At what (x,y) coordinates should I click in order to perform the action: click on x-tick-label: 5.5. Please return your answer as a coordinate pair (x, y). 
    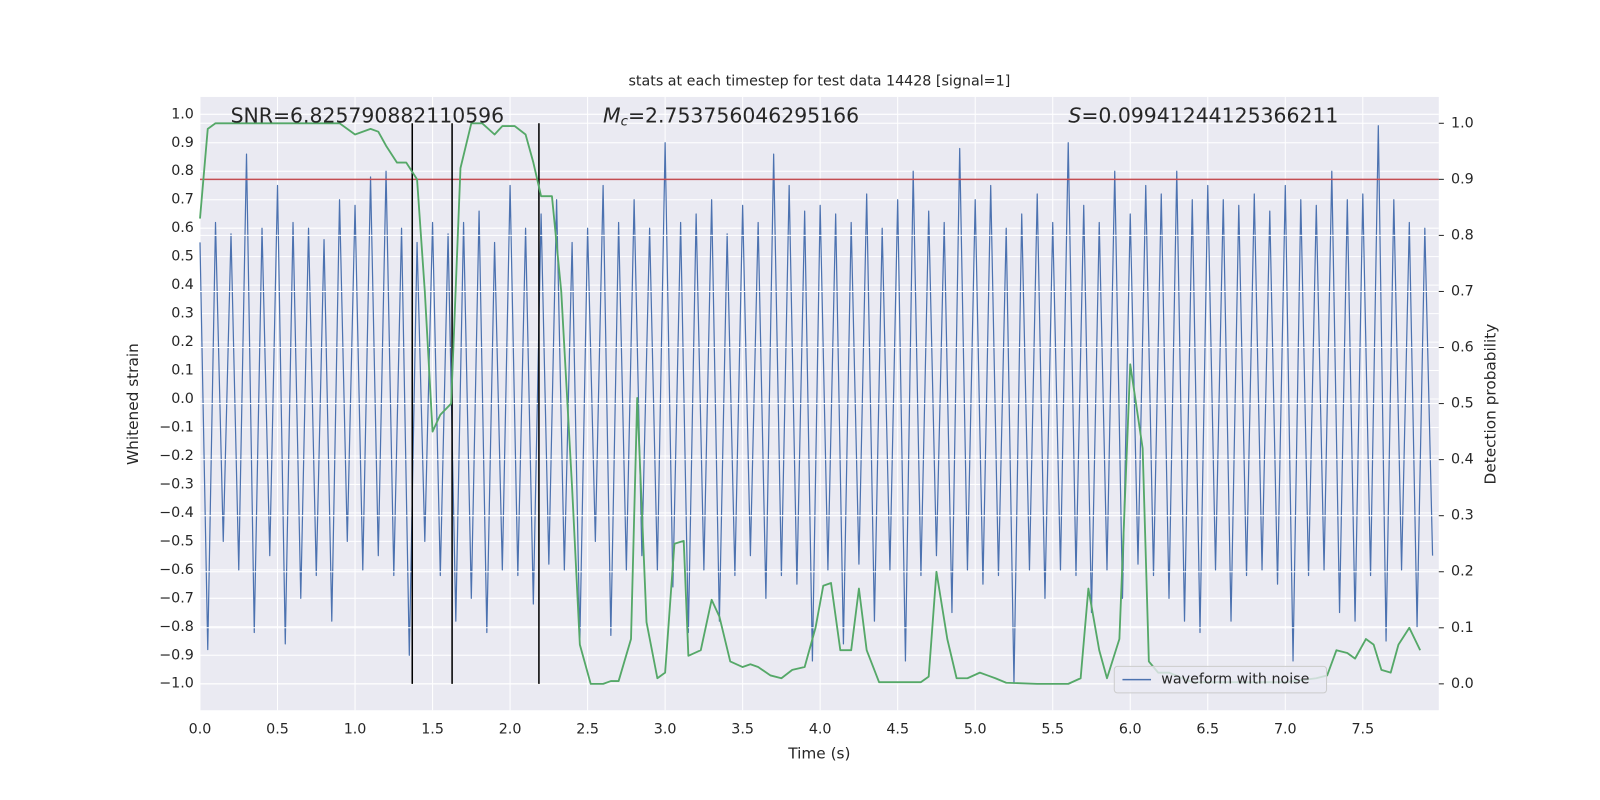
    Looking at the image, I should click on (1052, 730).